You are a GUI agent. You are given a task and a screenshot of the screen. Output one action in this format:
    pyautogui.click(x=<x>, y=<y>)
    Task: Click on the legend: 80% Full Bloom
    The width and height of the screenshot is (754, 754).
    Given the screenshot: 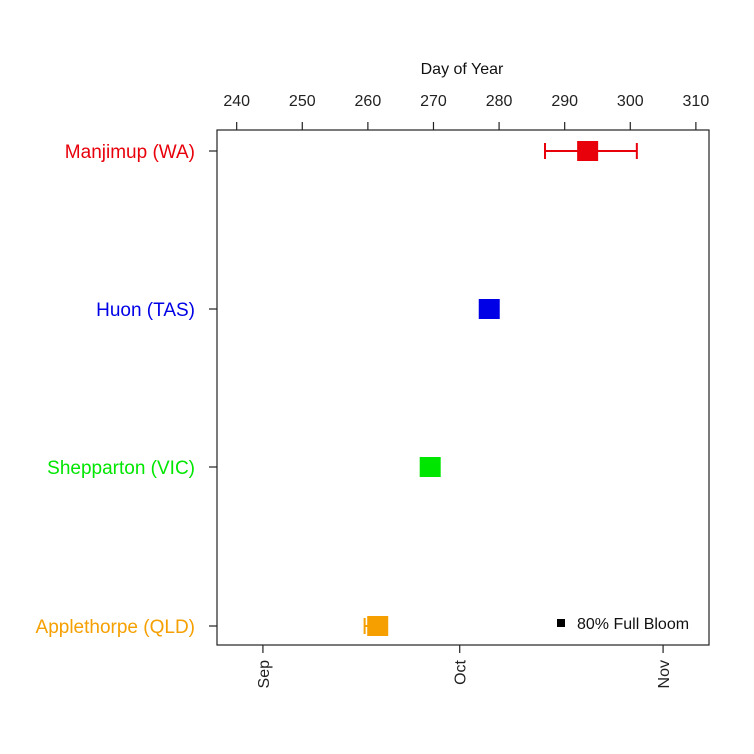 What is the action you would take?
    pyautogui.click(x=623, y=624)
    